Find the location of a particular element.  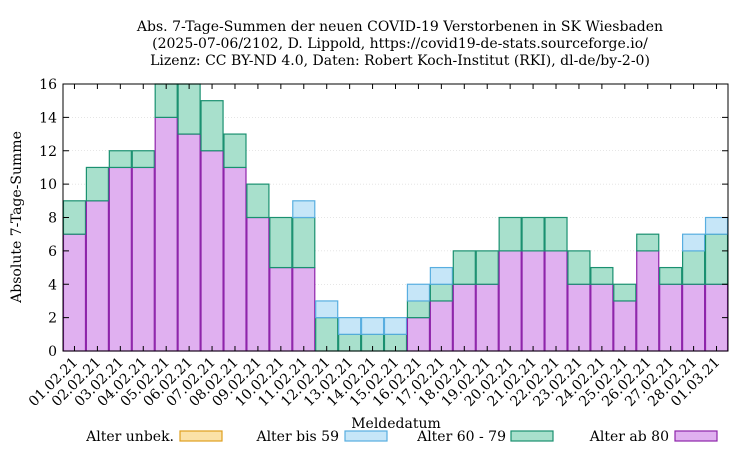

y-tick-label: 12 is located at coordinates (48, 152).